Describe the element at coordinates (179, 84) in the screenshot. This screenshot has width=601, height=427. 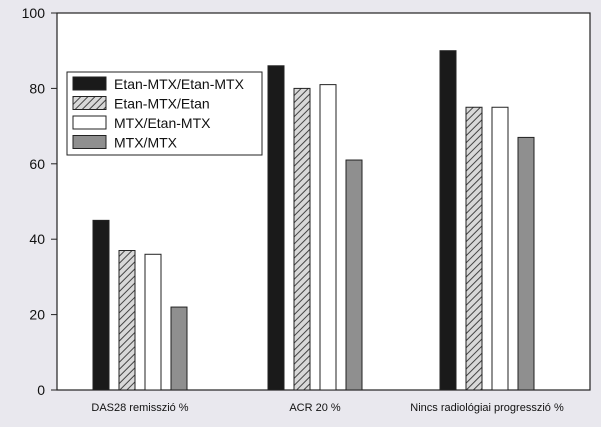
I see `legend-label: Etan-MTX/Etan-MTX` at that location.